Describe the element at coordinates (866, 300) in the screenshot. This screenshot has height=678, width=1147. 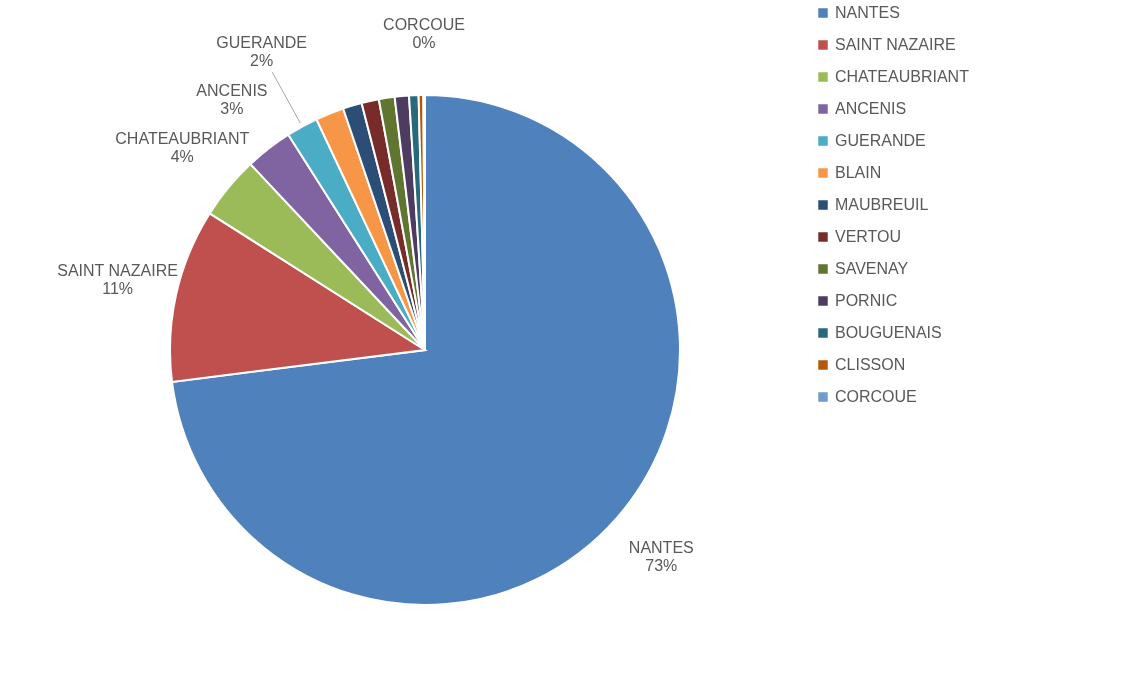
I see `legend-label: PORNIC` at that location.